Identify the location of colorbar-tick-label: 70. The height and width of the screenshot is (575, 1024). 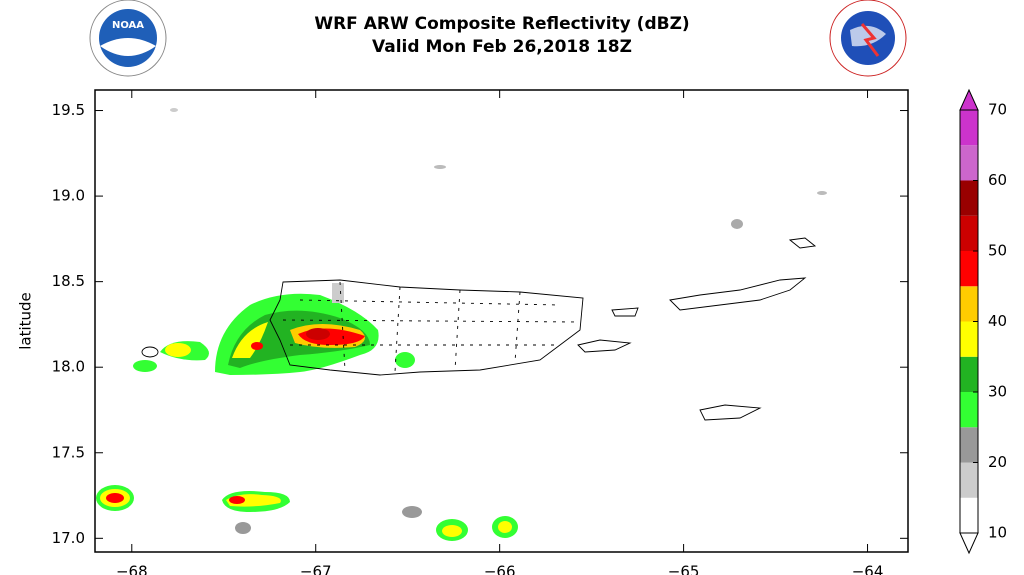
(997, 110).